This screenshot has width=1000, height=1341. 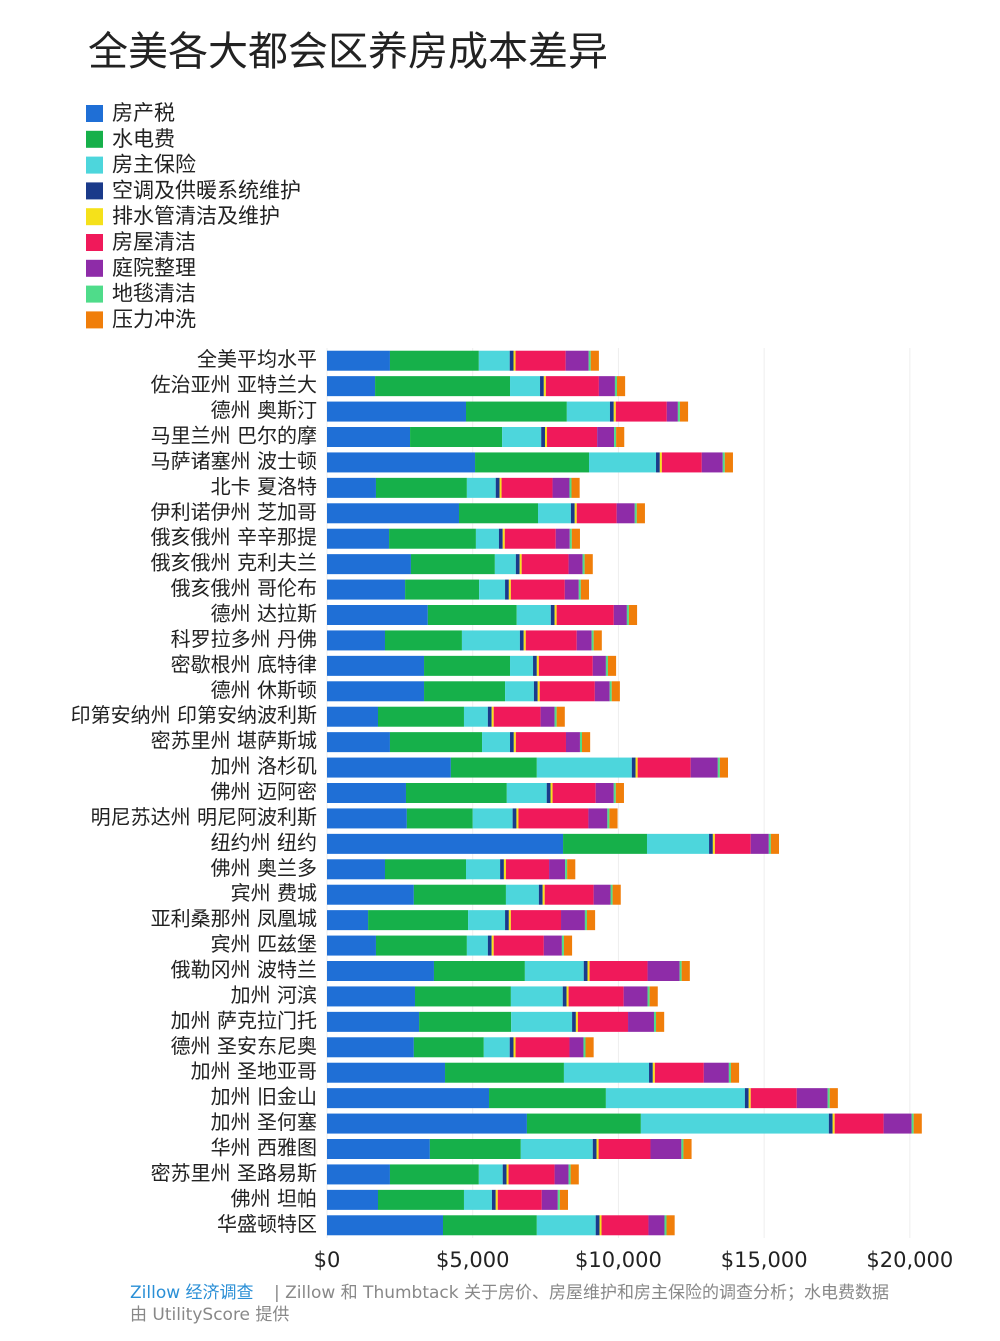 What do you see at coordinates (764, 1260) in the screenshot?
I see `x-tick-label: $15,000` at bounding box center [764, 1260].